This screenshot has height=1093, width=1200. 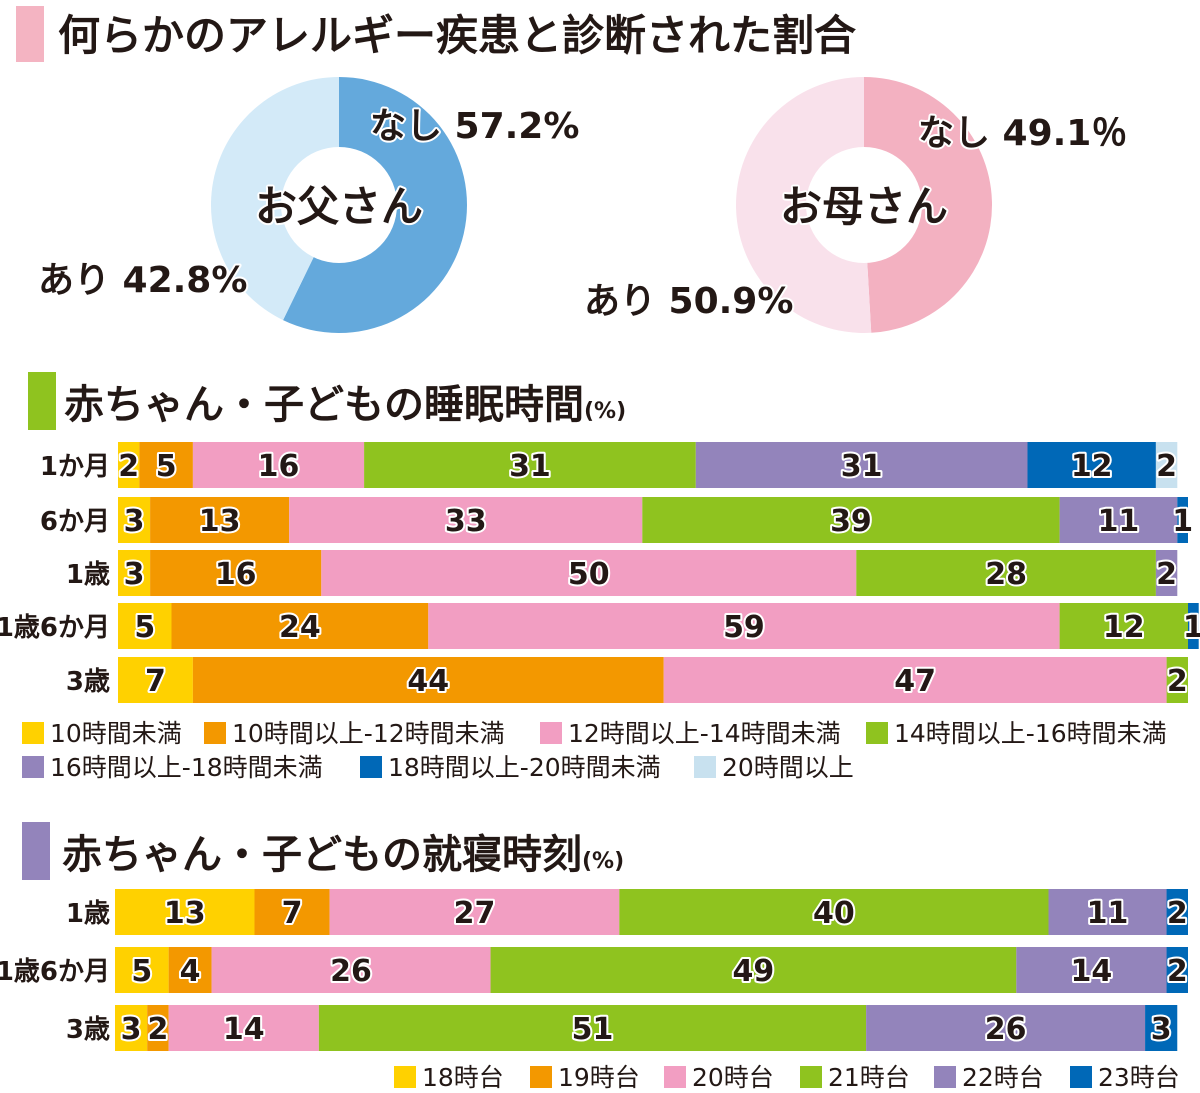 What do you see at coordinates (851, 521) in the screenshot?
I see `data-label: 39` at bounding box center [851, 521].